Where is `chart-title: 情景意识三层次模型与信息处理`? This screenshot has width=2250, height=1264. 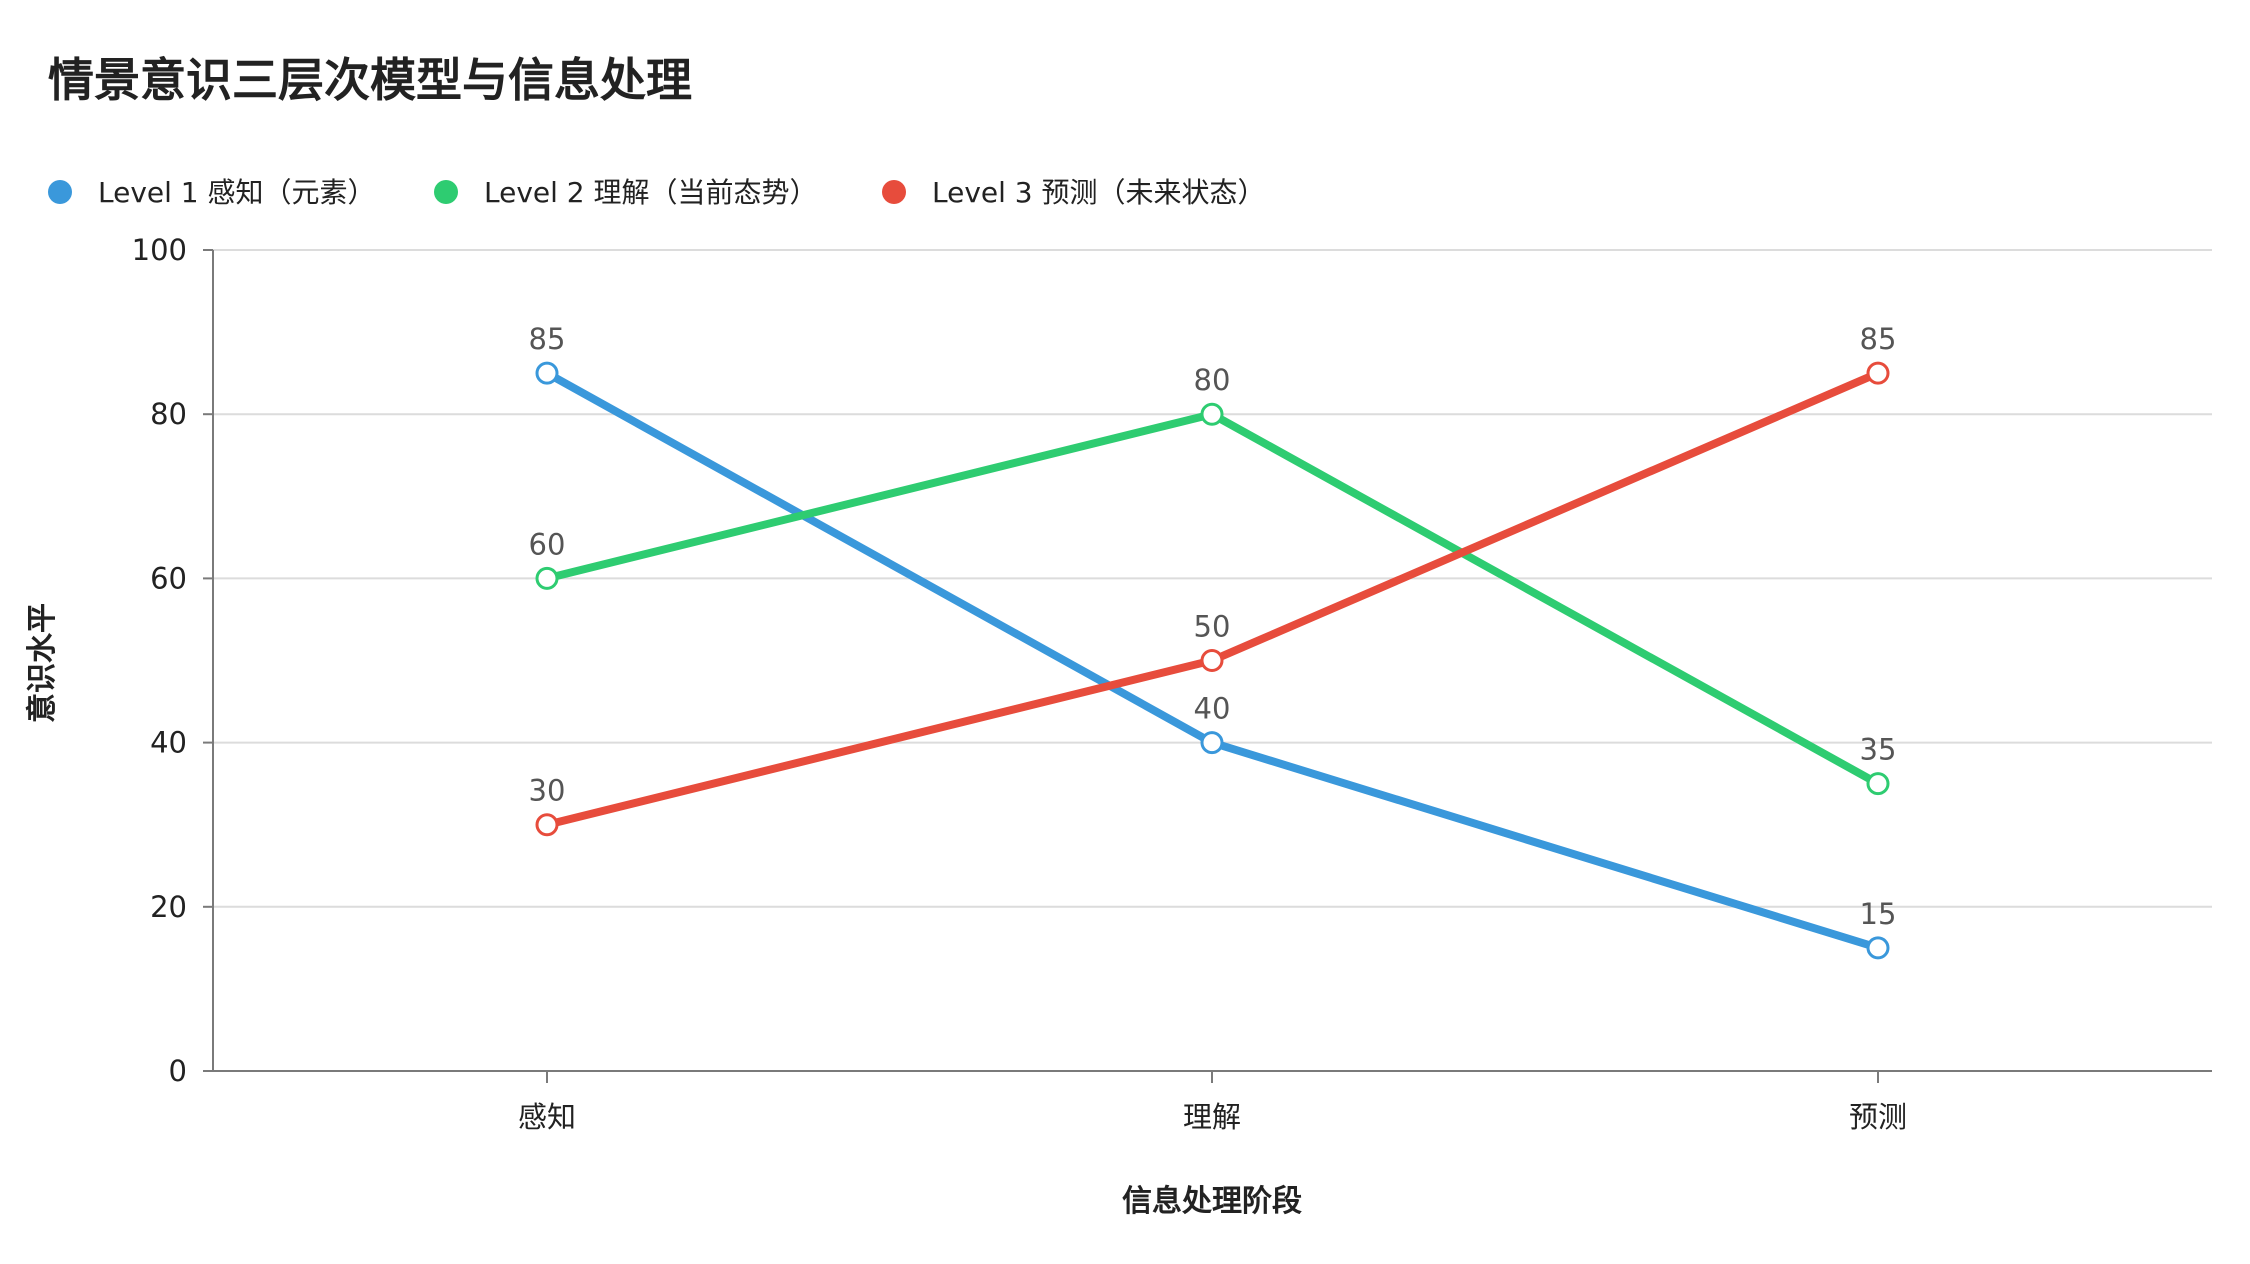
chart-title: 情景意识三层次模型与信息处理 is located at coordinates (370, 80).